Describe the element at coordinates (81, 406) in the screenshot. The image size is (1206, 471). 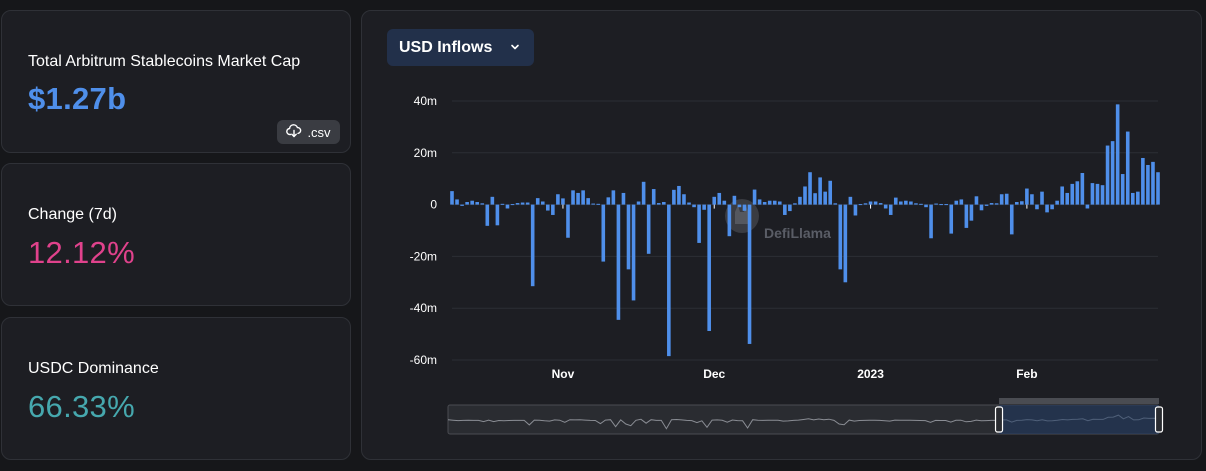
I see `usdc-dominance-value: 66.33%` at that location.